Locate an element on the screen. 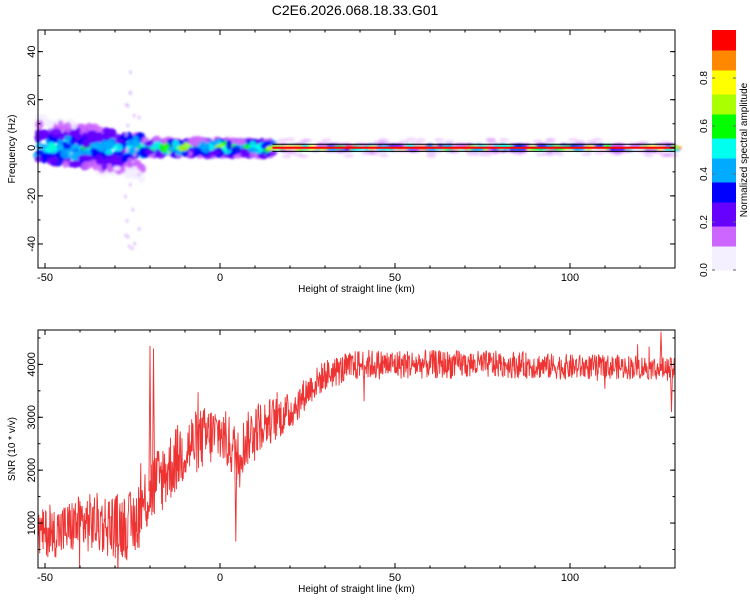 The height and width of the screenshot is (600, 750). snr-ytick-label: 1000 is located at coordinates (32, 523).